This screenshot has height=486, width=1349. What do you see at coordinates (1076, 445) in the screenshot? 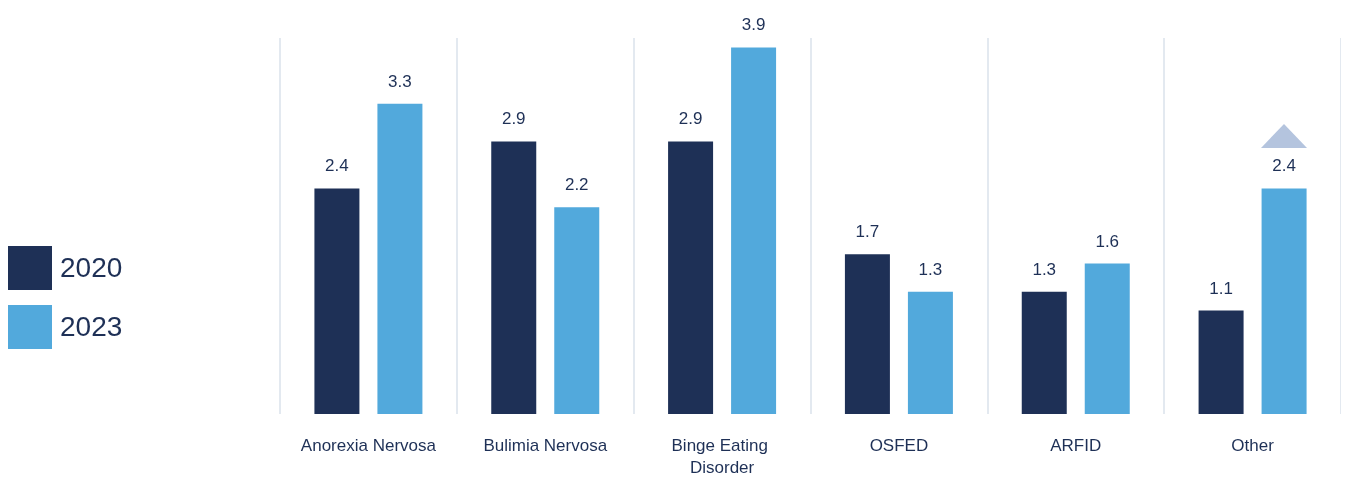
I see `x-tick-label: ARFID` at bounding box center [1076, 445].